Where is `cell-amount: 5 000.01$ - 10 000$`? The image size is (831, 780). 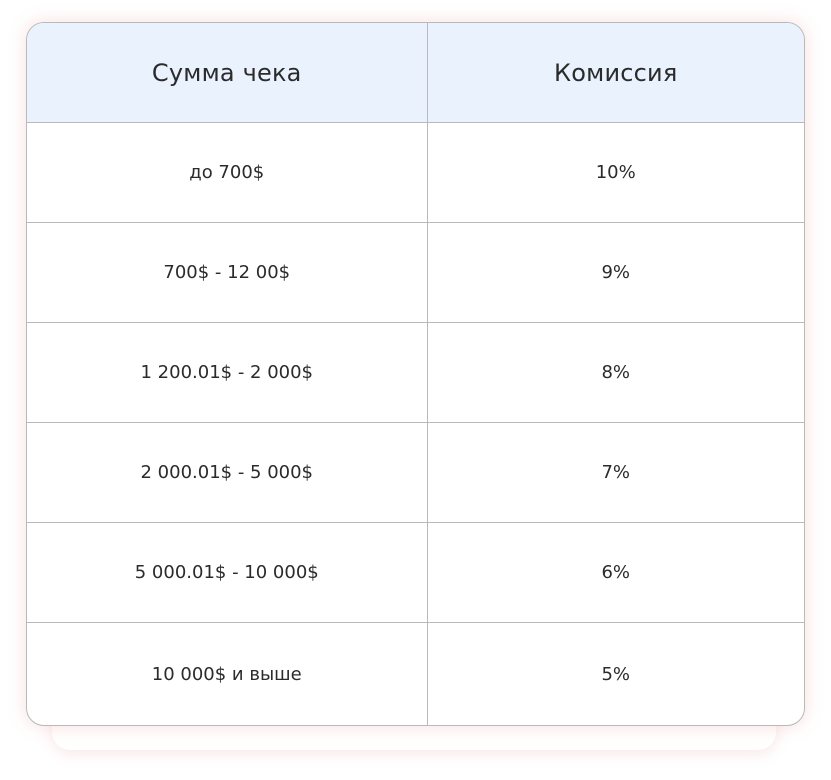 cell-amount: 5 000.01$ - 10 000$ is located at coordinates (227, 572).